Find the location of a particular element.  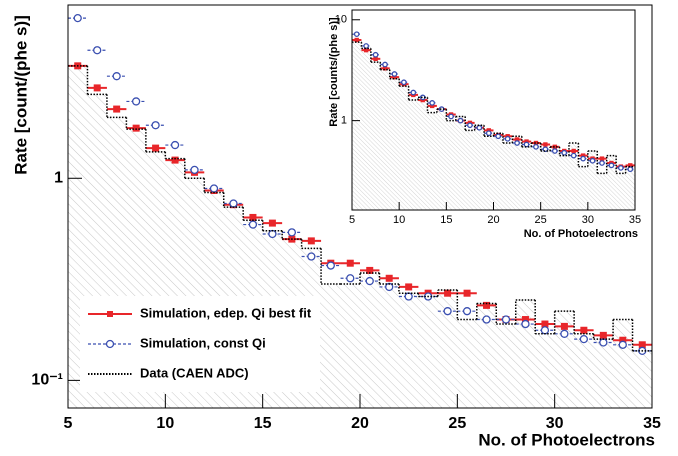

legend-label: Data (CAEN ADC) is located at coordinates (194, 372).